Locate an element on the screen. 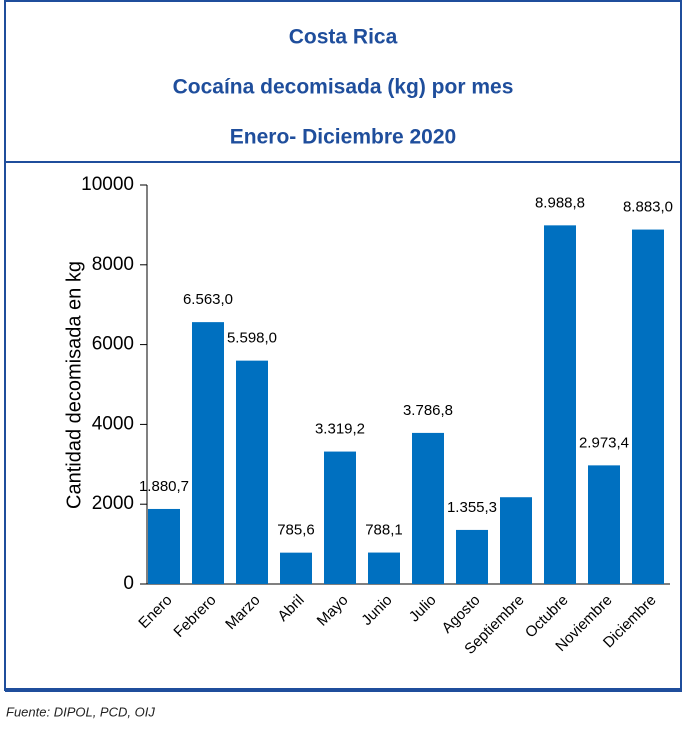 This screenshot has width=682, height=737. value-label: 785,6 is located at coordinates (296, 530).